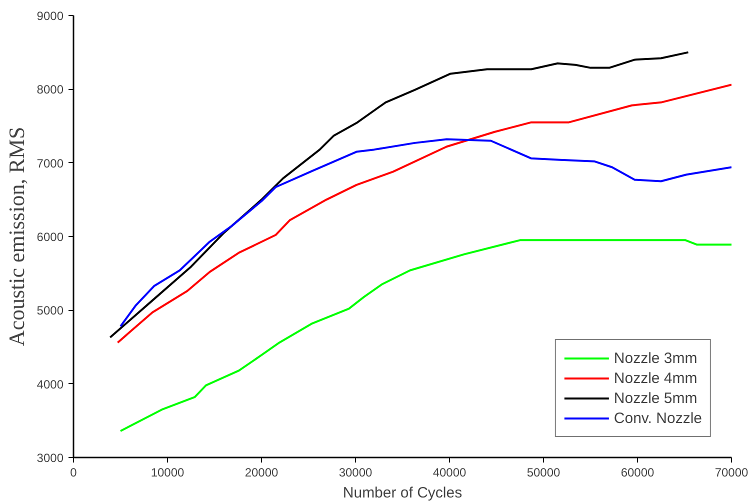  I want to click on y-tick-label: 4000, so click(50, 384).